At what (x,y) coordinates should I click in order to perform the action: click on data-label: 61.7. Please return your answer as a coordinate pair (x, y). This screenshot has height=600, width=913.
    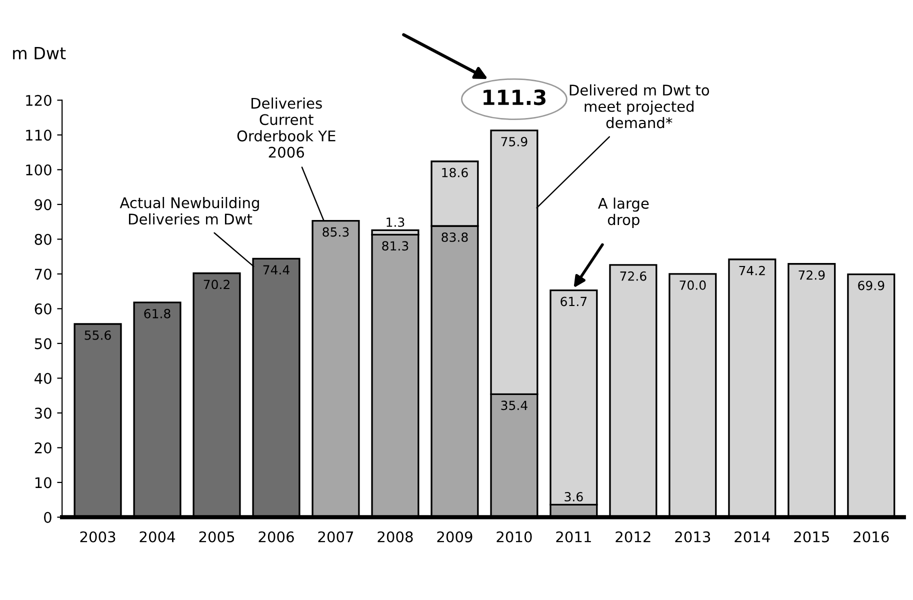
    Looking at the image, I should click on (573, 301).